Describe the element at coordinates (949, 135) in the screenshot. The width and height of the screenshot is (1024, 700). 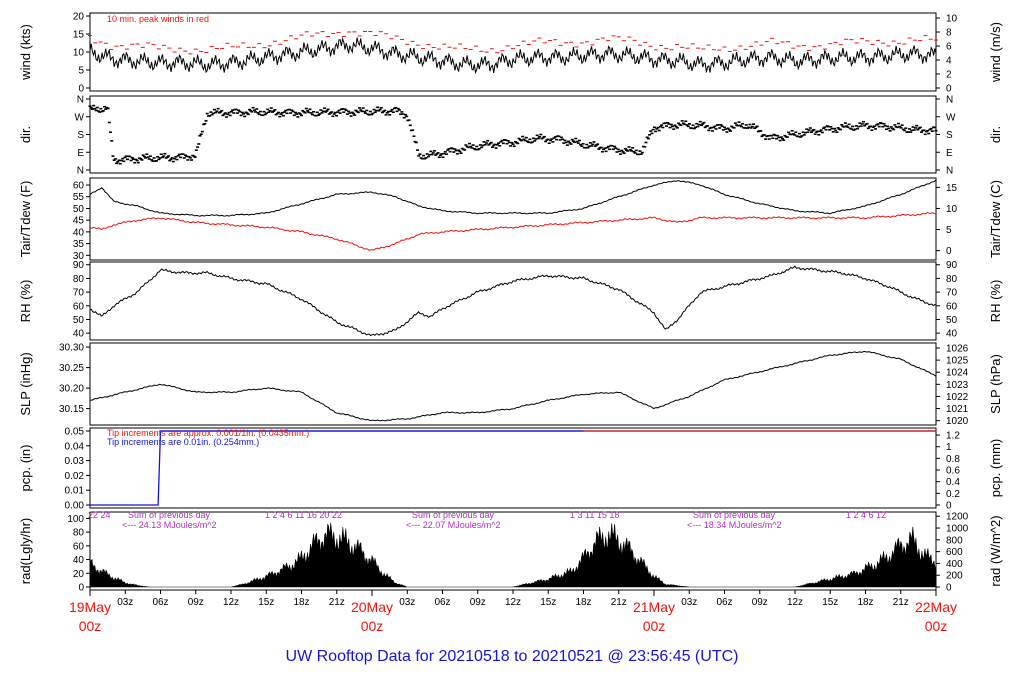
I see `direction-rtick-label: S` at that location.